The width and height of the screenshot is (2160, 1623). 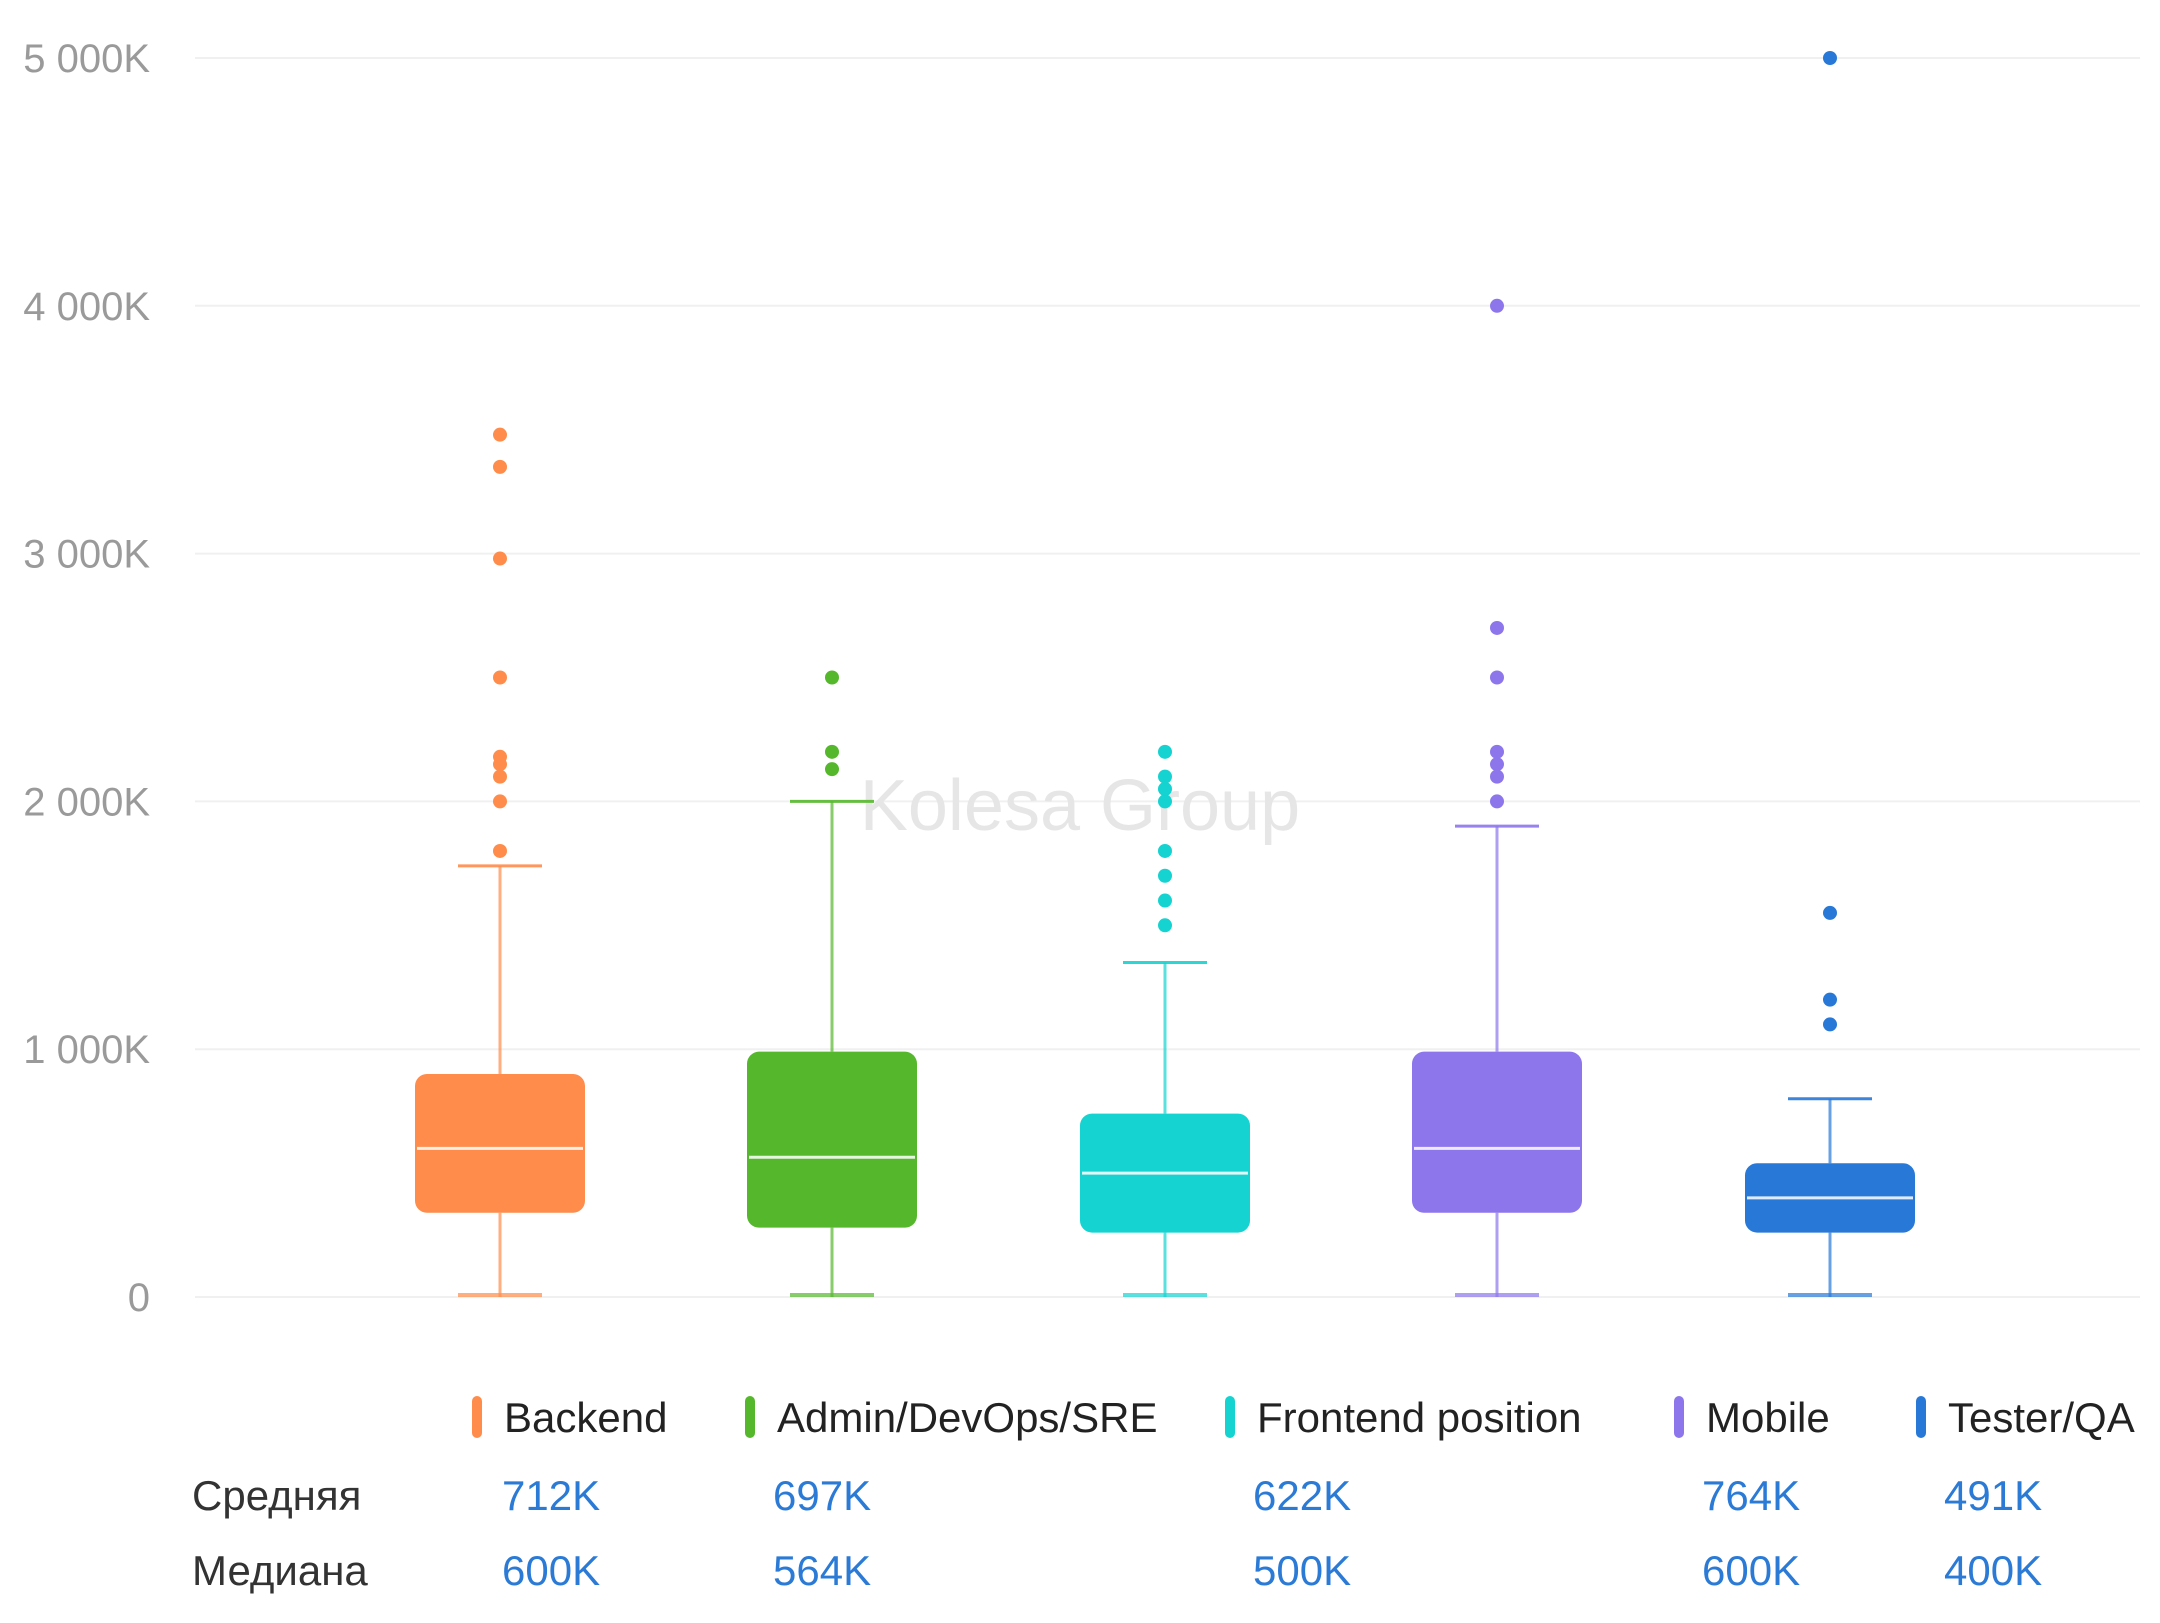 What do you see at coordinates (822, 1570) in the screenshot?
I see `median-value: 564K` at bounding box center [822, 1570].